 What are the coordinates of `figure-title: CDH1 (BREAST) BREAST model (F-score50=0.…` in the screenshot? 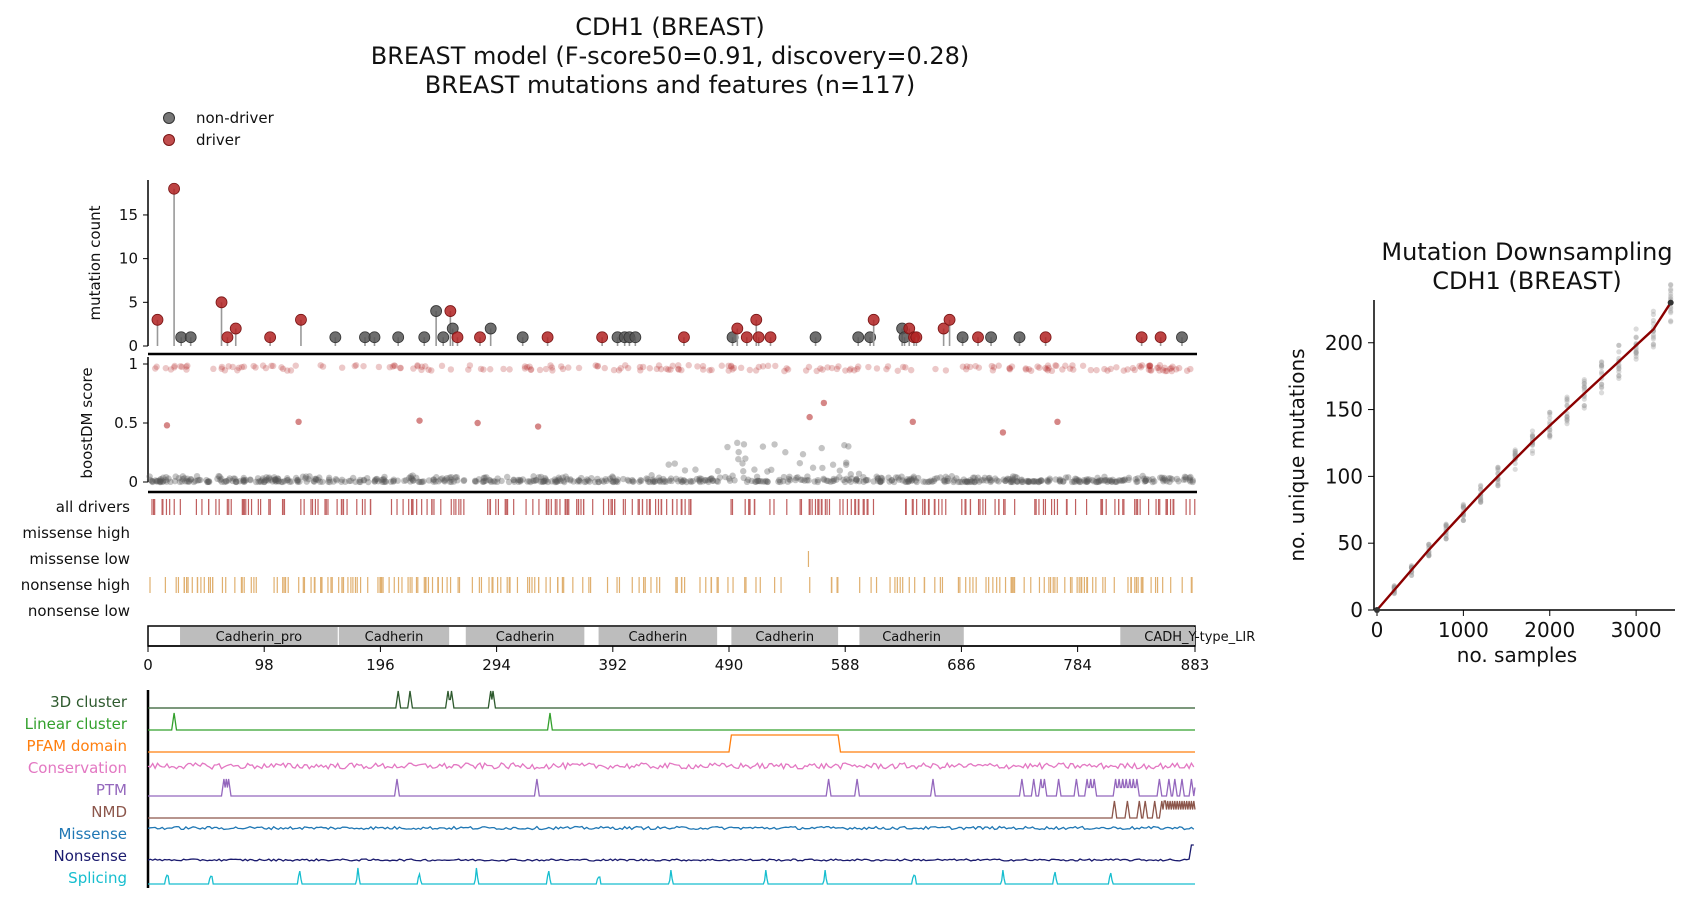 It's located at (670, 56).